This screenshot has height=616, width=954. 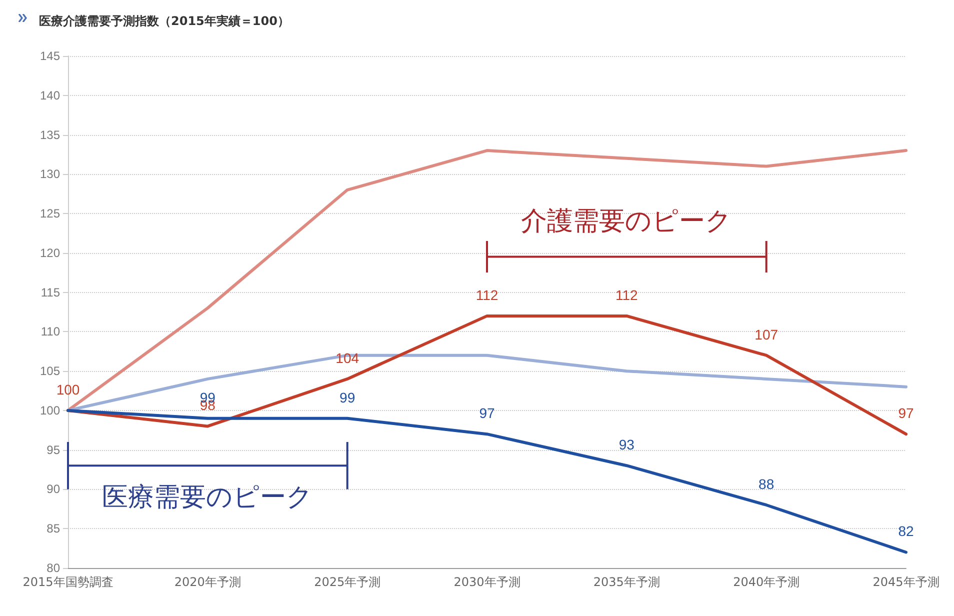 I want to click on x-tick-label: 2015年国勢調査, so click(x=68, y=582).